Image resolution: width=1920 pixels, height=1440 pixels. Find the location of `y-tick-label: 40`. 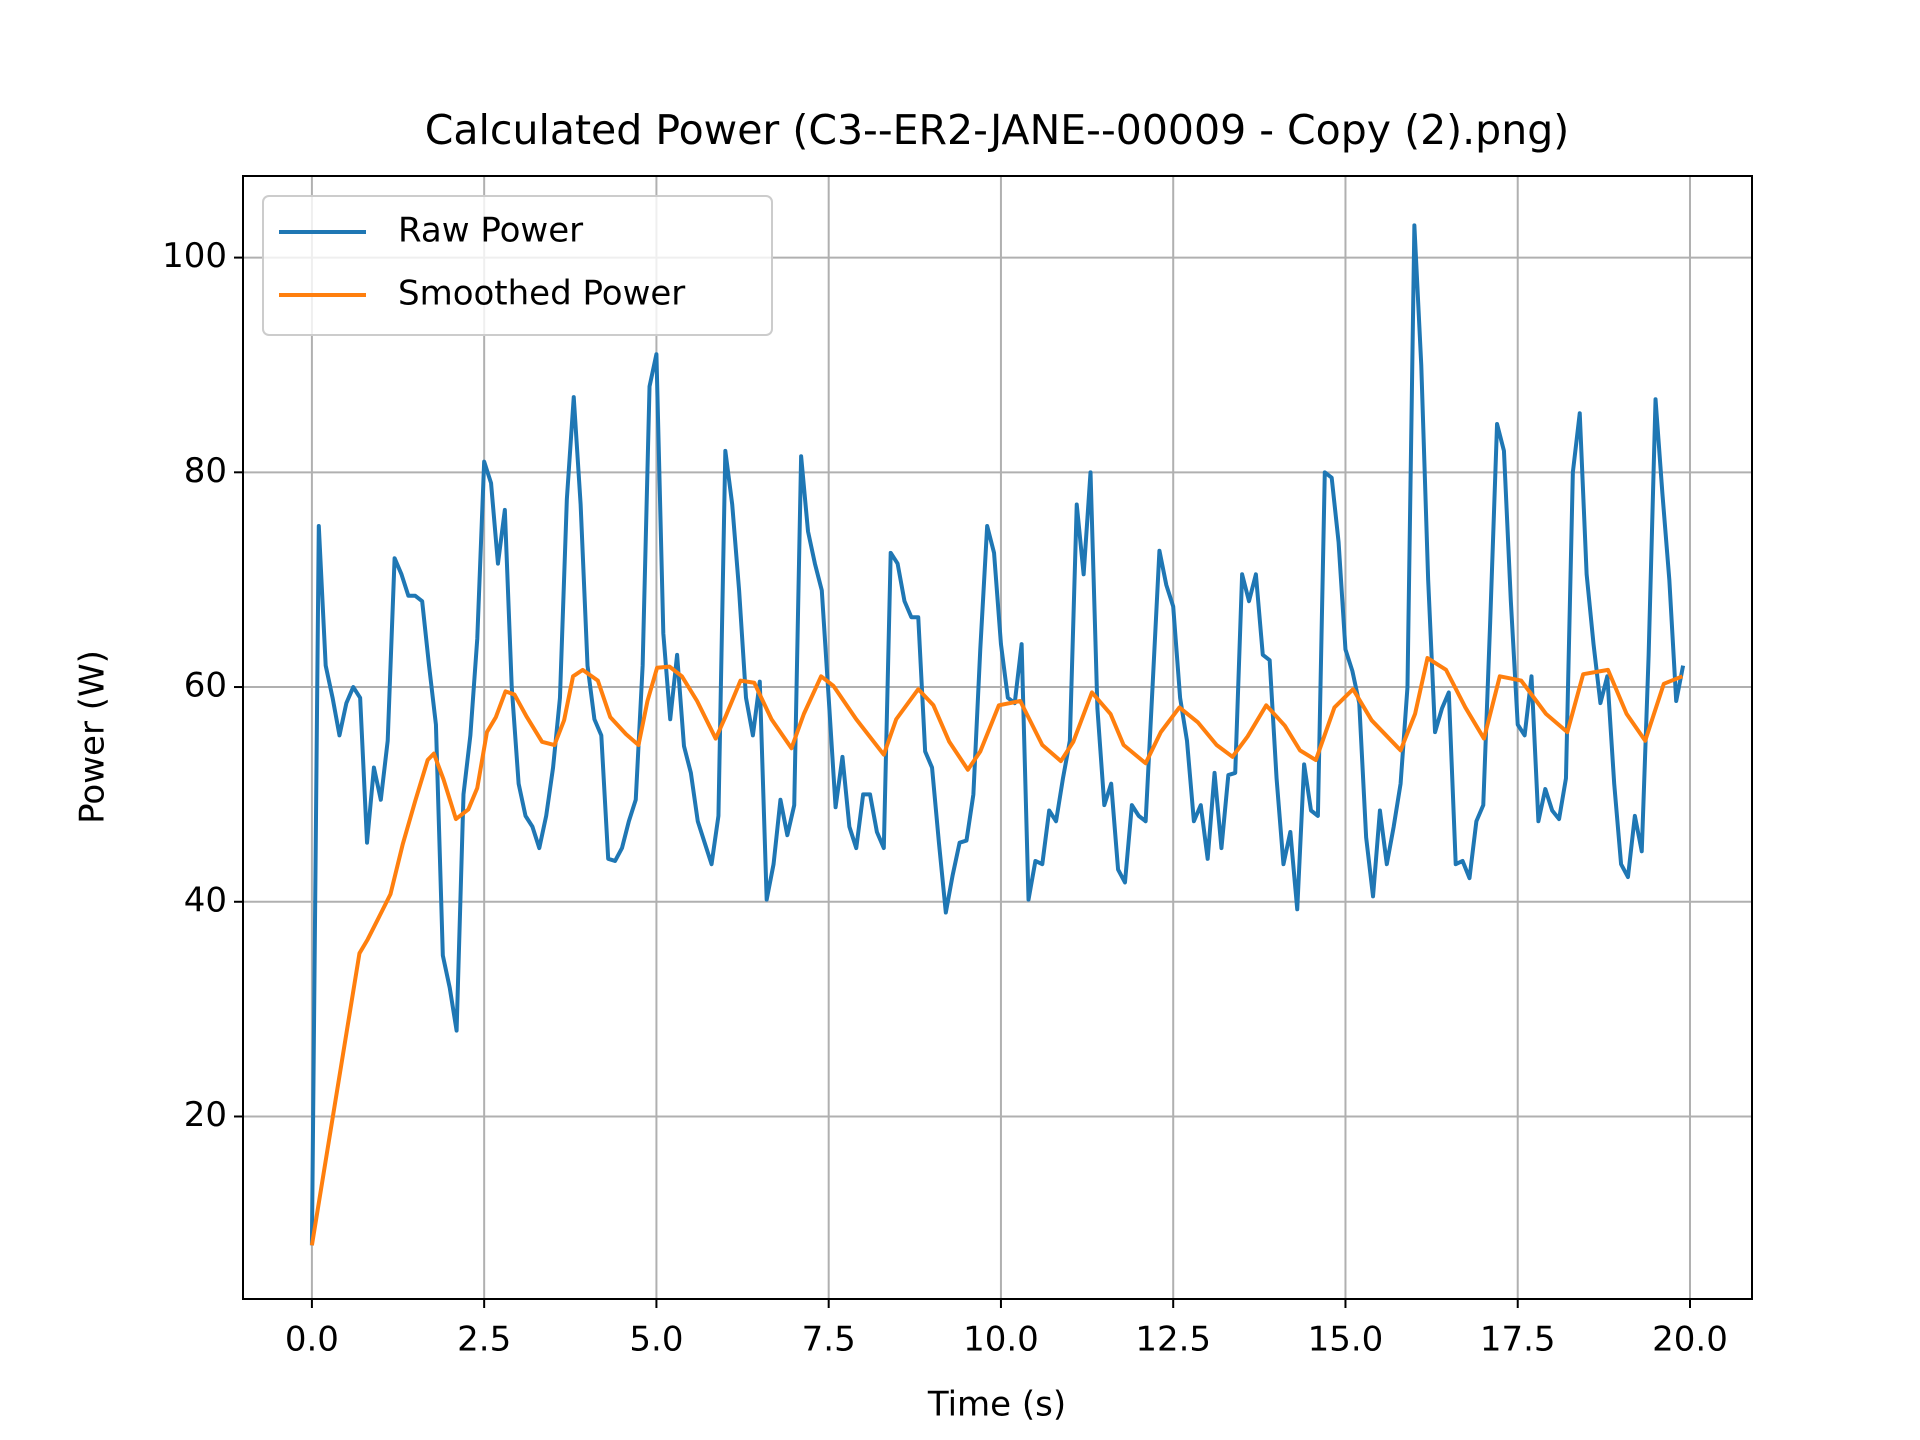

y-tick-label: 40 is located at coordinates (205, 900).